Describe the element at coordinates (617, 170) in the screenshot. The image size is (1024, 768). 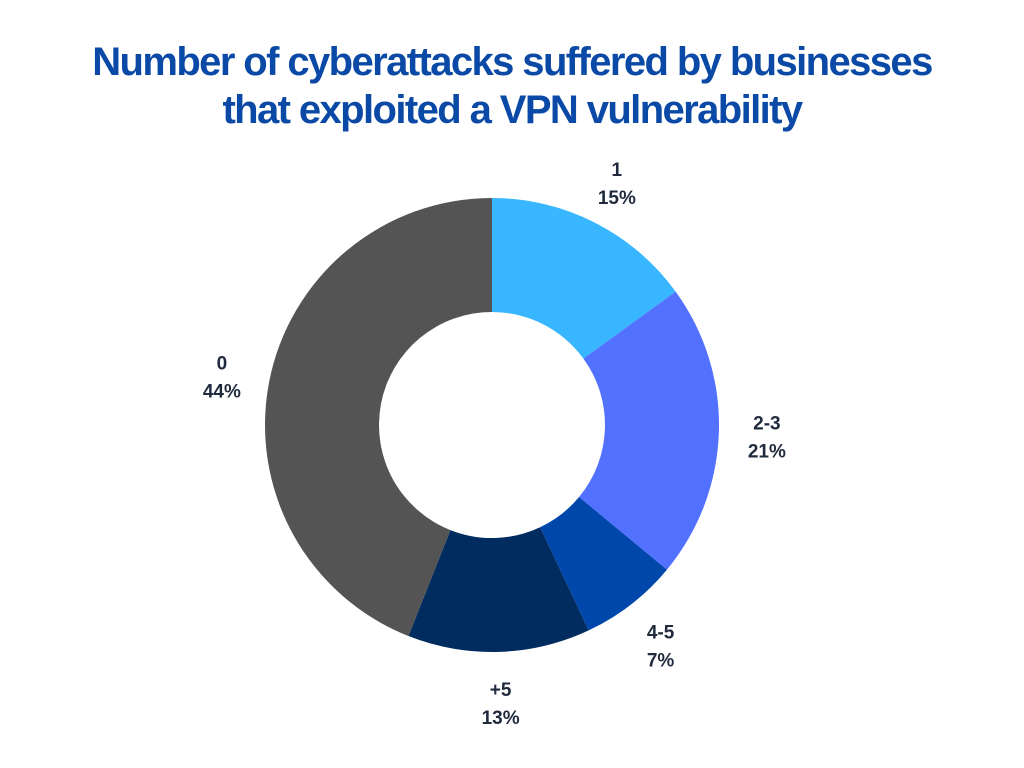
I see `slice-category-1: 1` at that location.